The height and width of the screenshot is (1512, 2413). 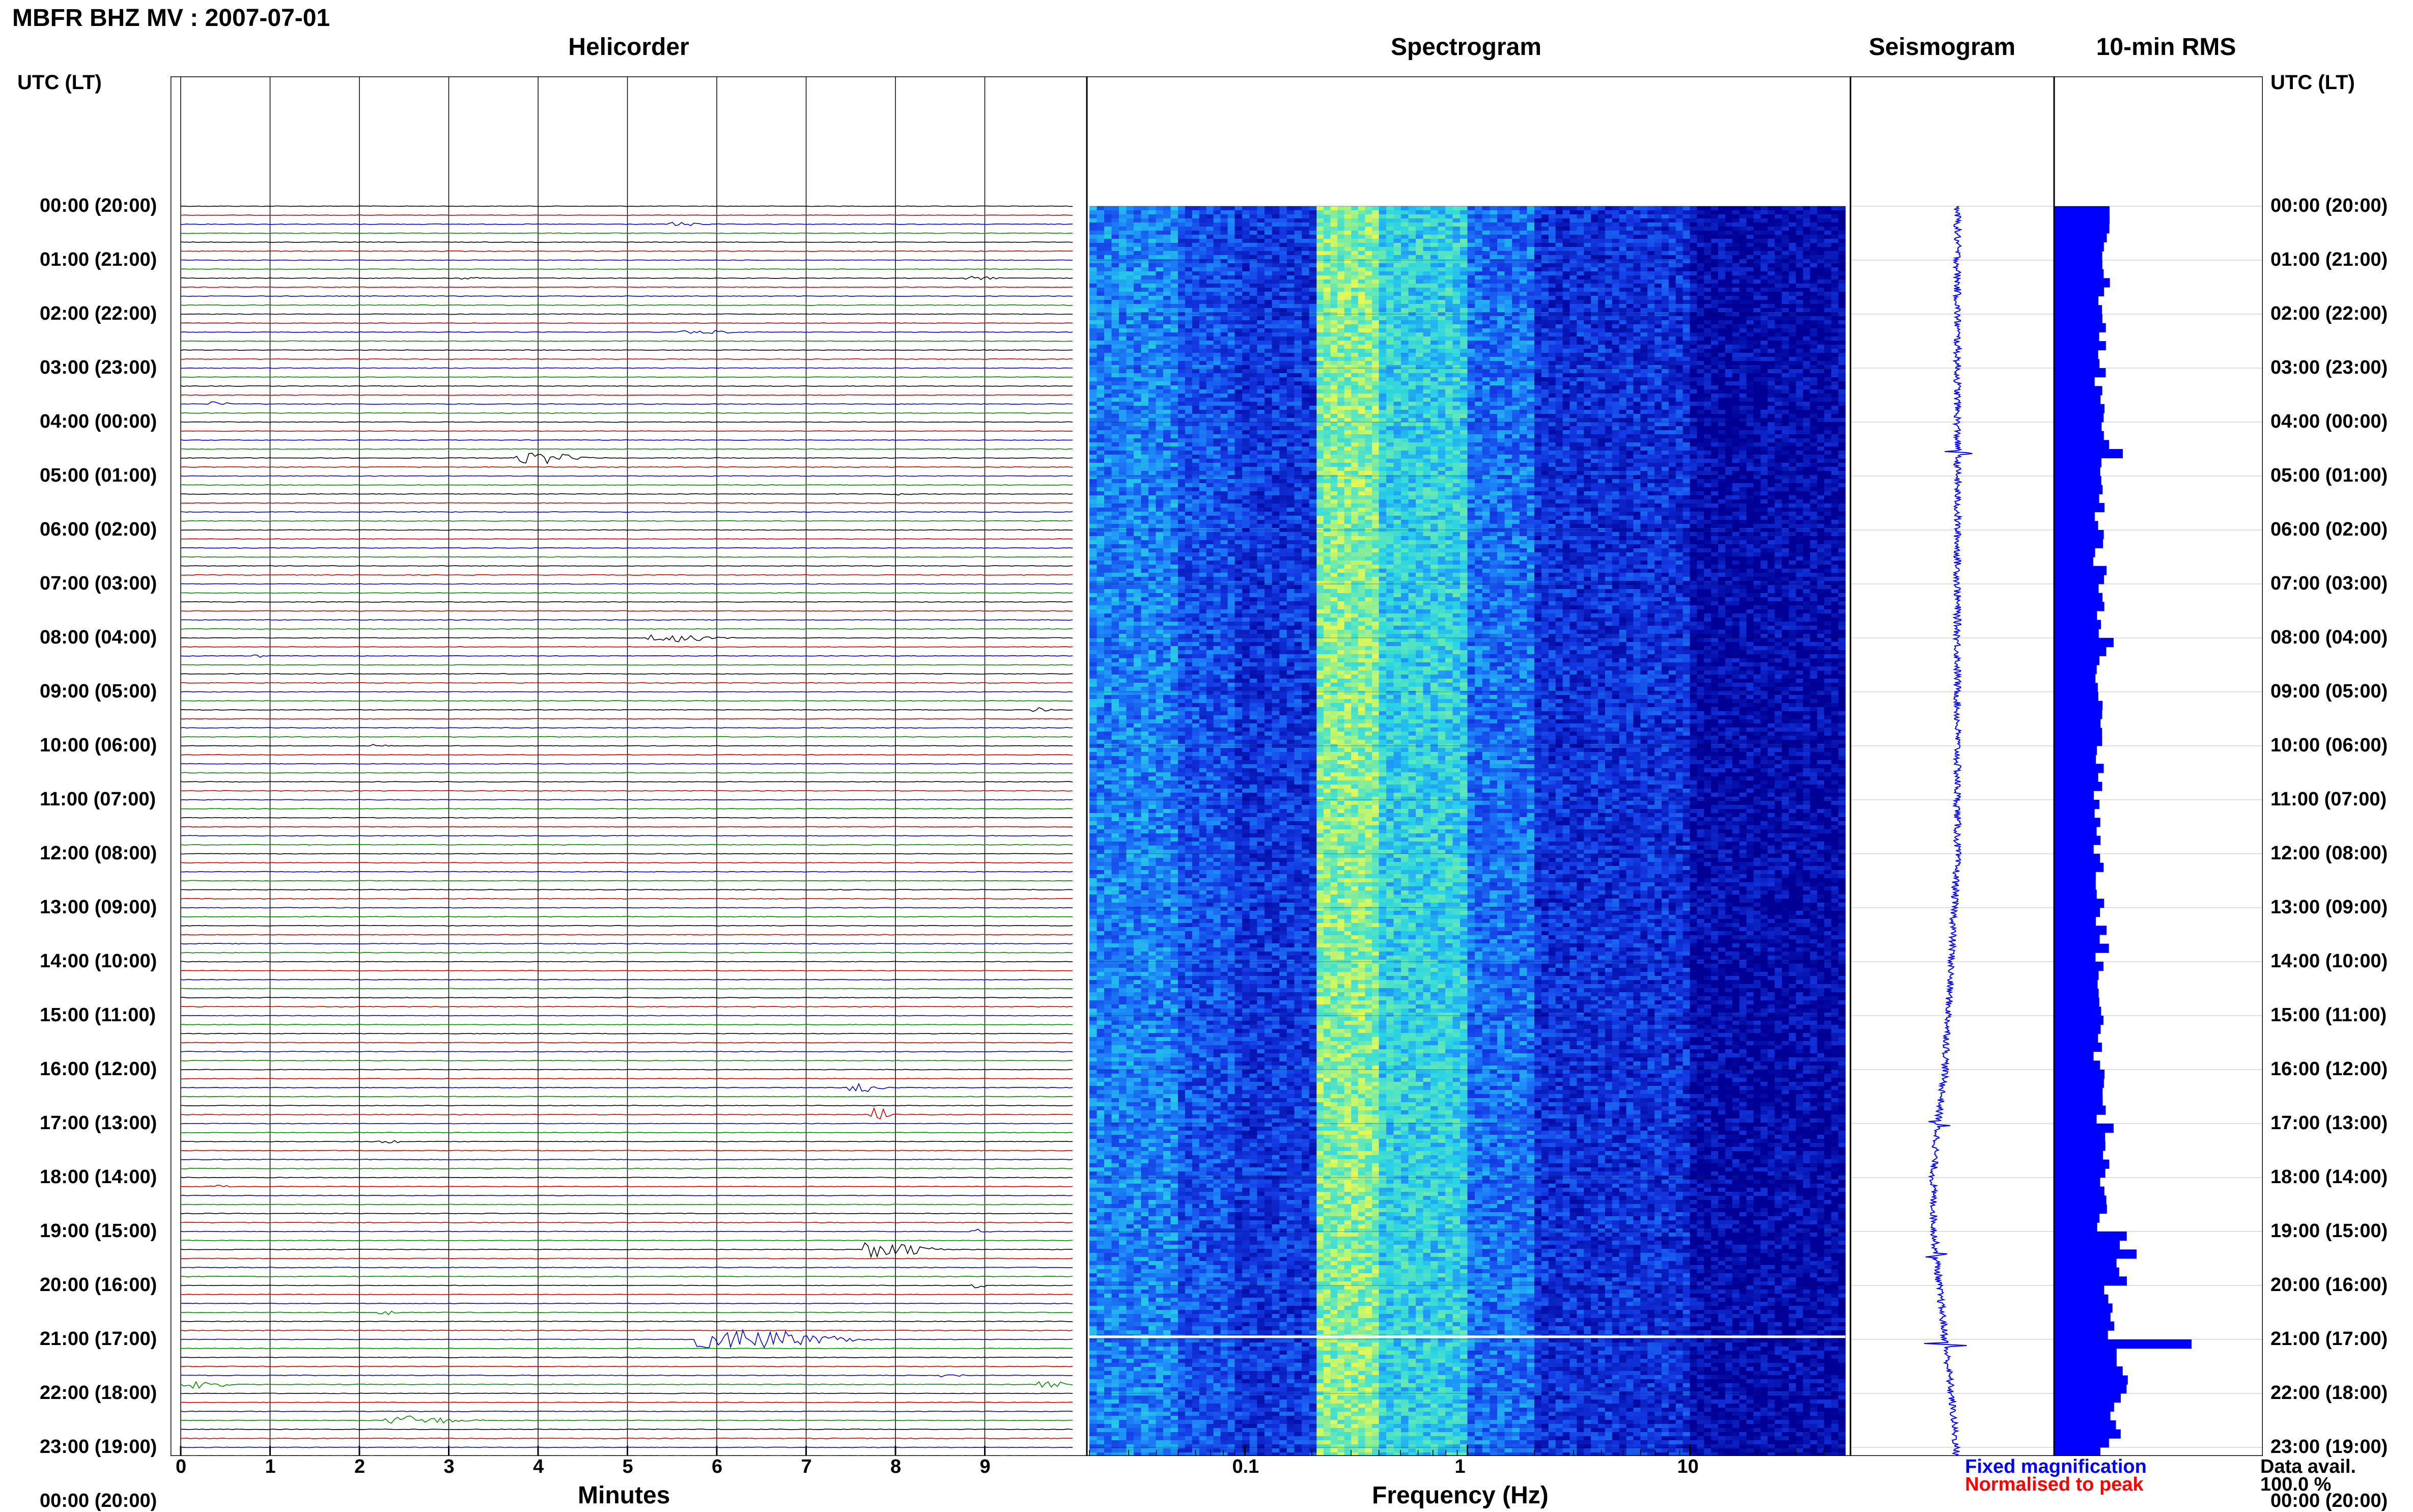 What do you see at coordinates (2329, 746) in the screenshot?
I see `utc-label-right: 10:00 (06:00)` at bounding box center [2329, 746].